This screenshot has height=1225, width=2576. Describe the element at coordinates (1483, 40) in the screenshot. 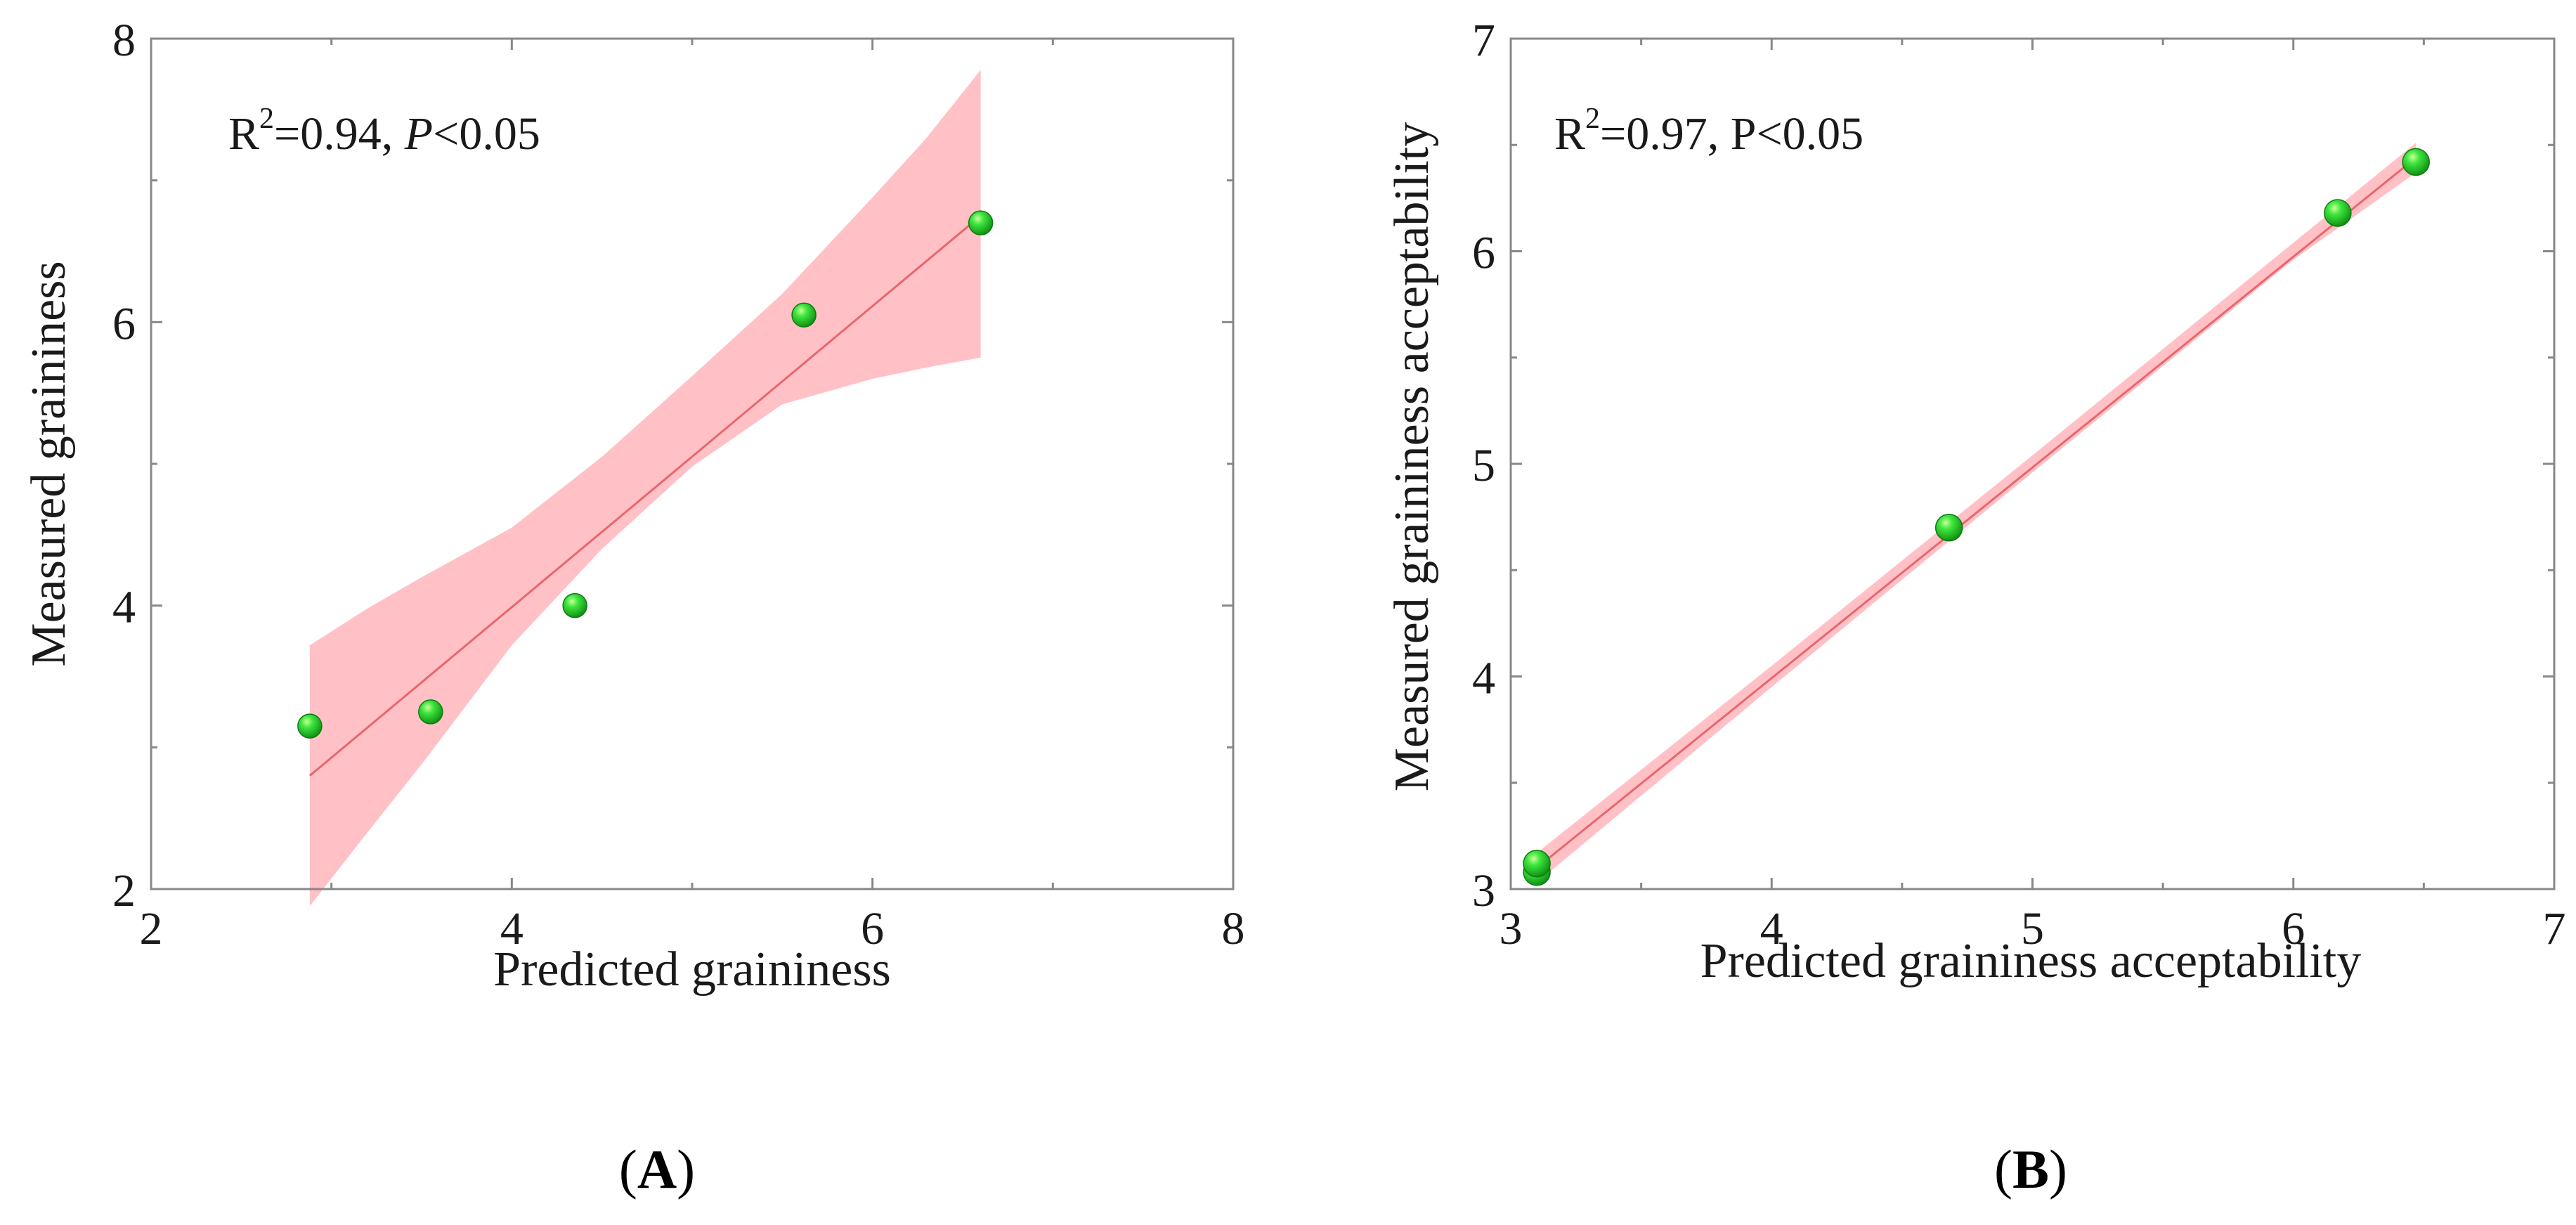

I see `y-tick-label: 7` at that location.